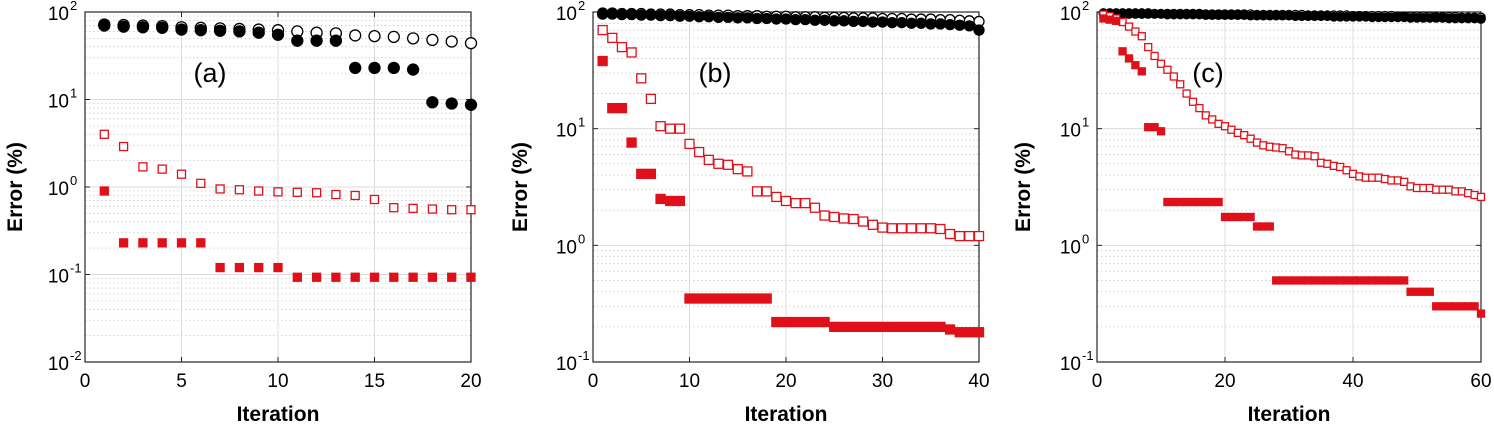 This screenshot has width=1494, height=427. I want to click on y-axis-label: Error (%), so click(15, 187).